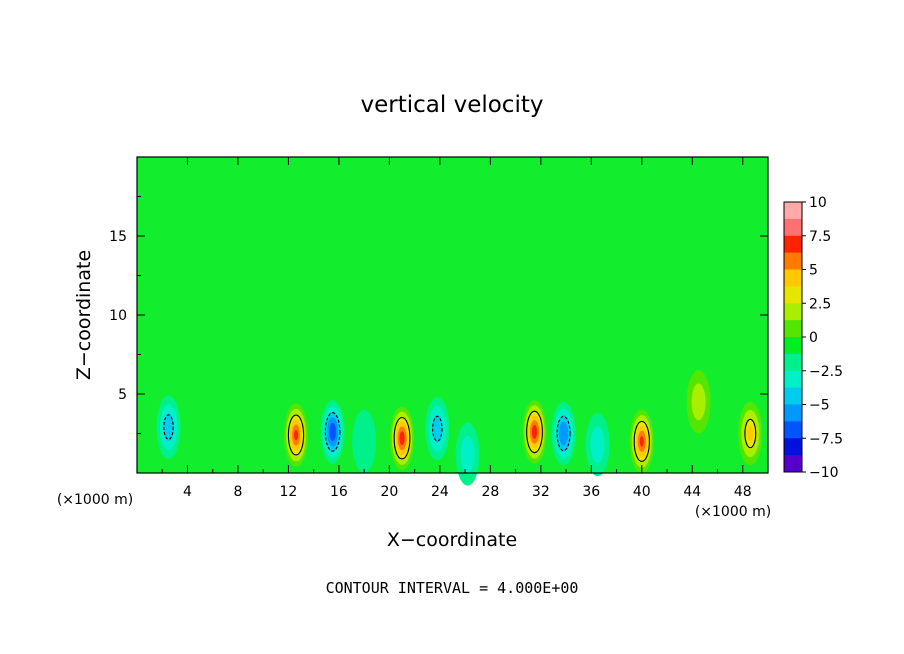 The height and width of the screenshot is (654, 904). What do you see at coordinates (813, 271) in the screenshot?
I see `colorbar-tick-label: 5` at bounding box center [813, 271].